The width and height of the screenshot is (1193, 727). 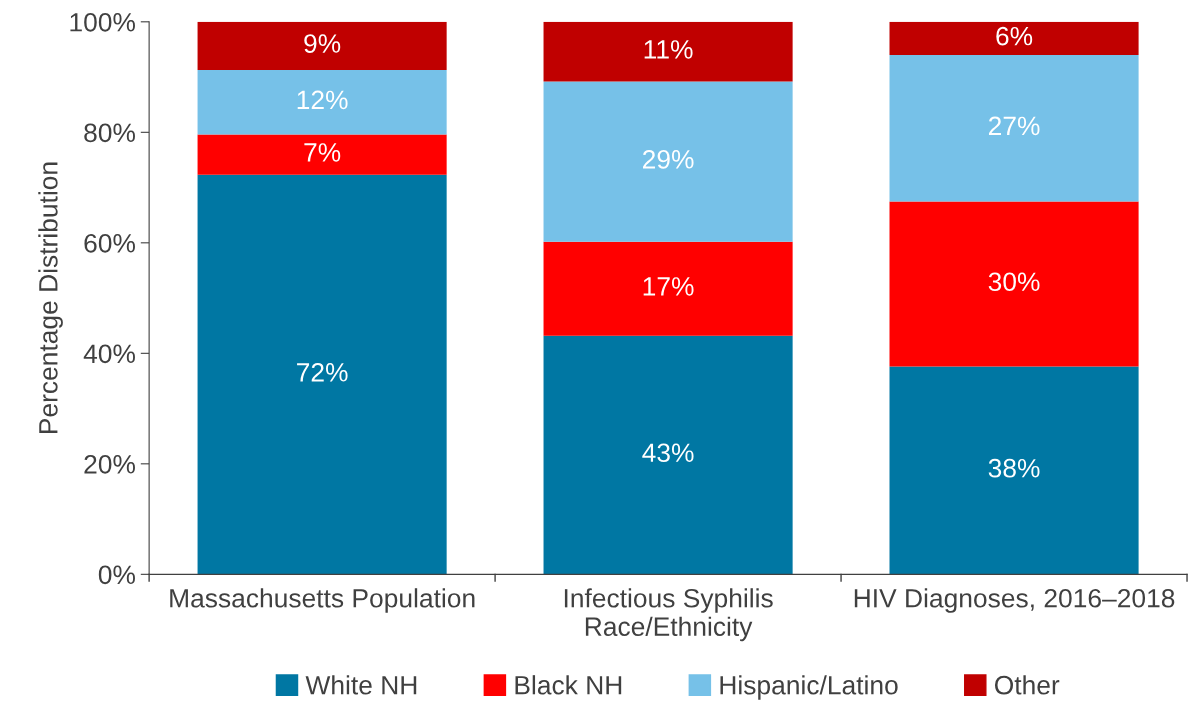 I want to click on data-label: 38%, so click(x=1014, y=468).